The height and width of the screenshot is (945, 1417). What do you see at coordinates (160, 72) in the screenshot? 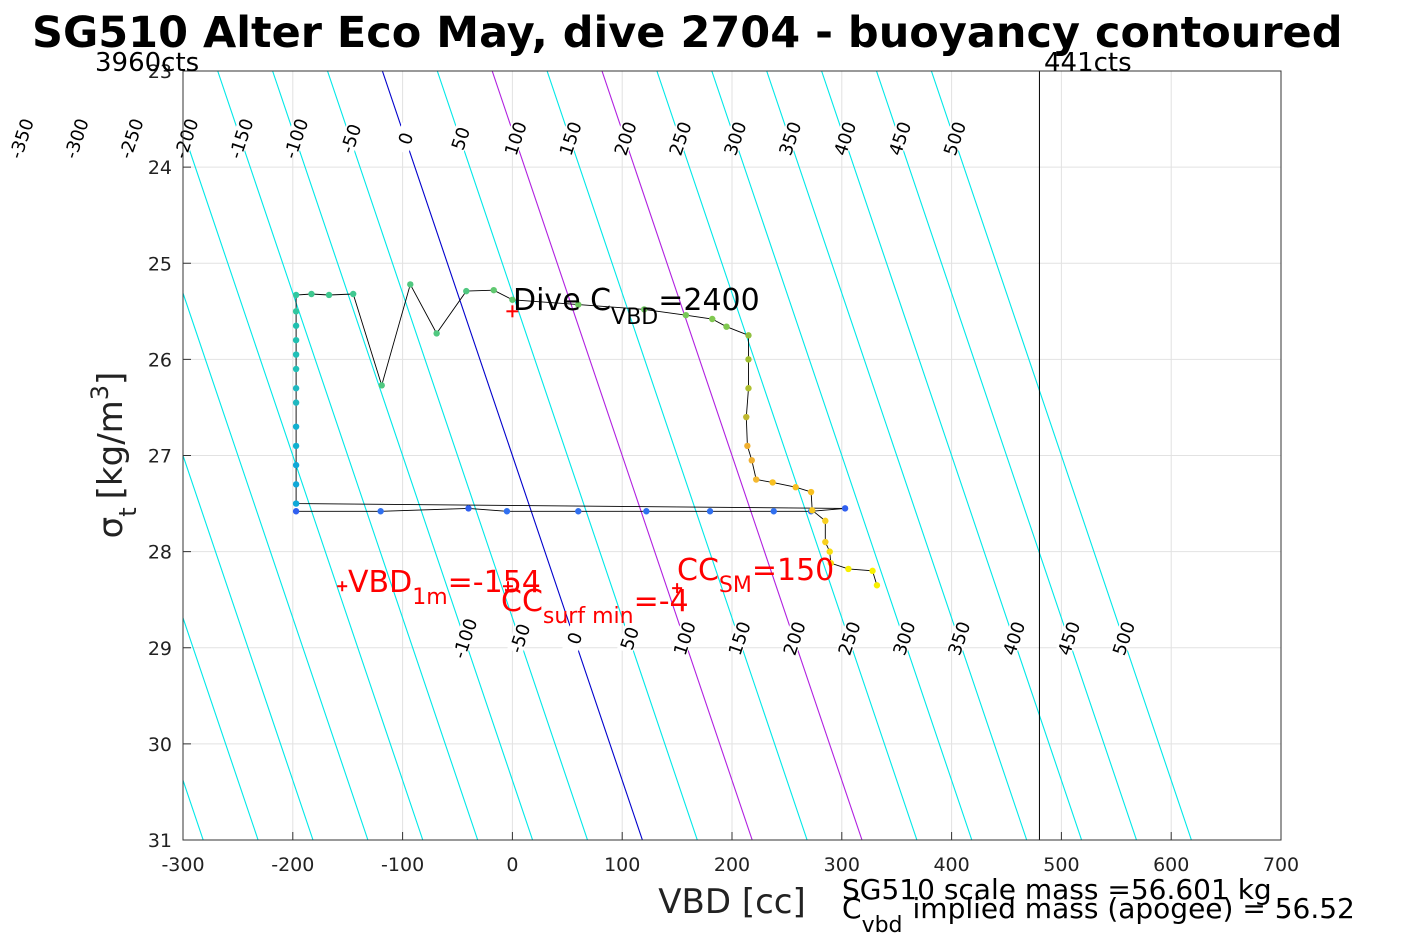
I see `y-tick-label: 23` at bounding box center [160, 72].